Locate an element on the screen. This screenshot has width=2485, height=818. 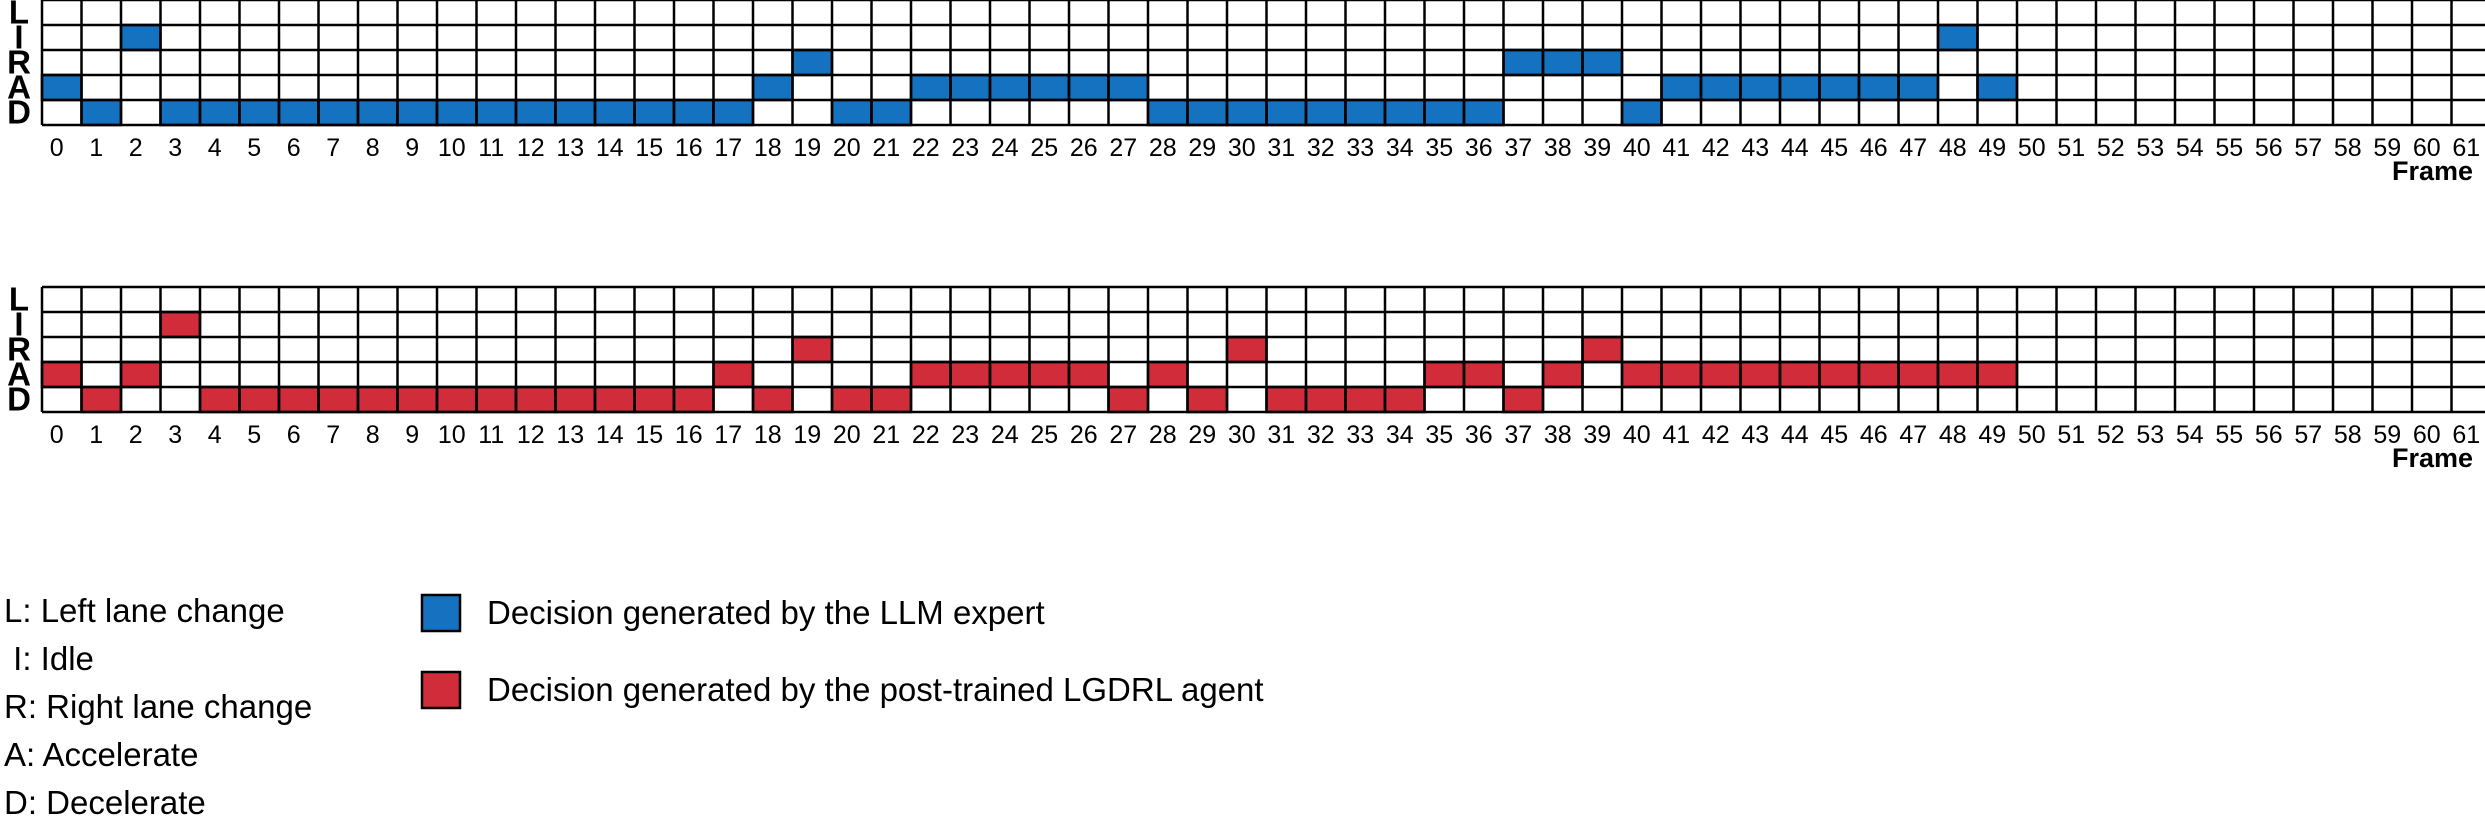
tick-label: 42 is located at coordinates (1716, 435).